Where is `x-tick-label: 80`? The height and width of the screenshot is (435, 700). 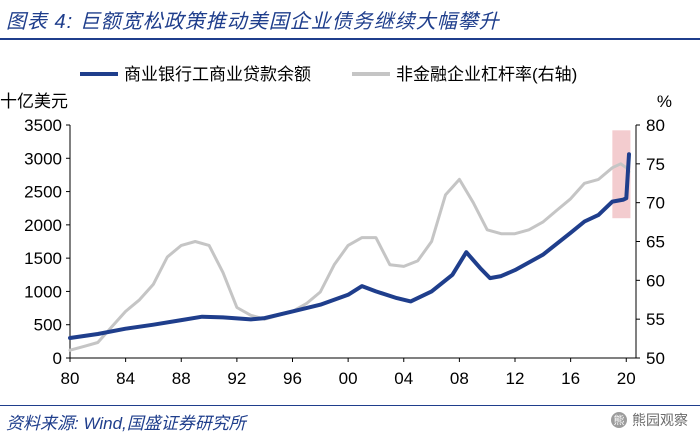
x-tick-label: 80 is located at coordinates (70, 378).